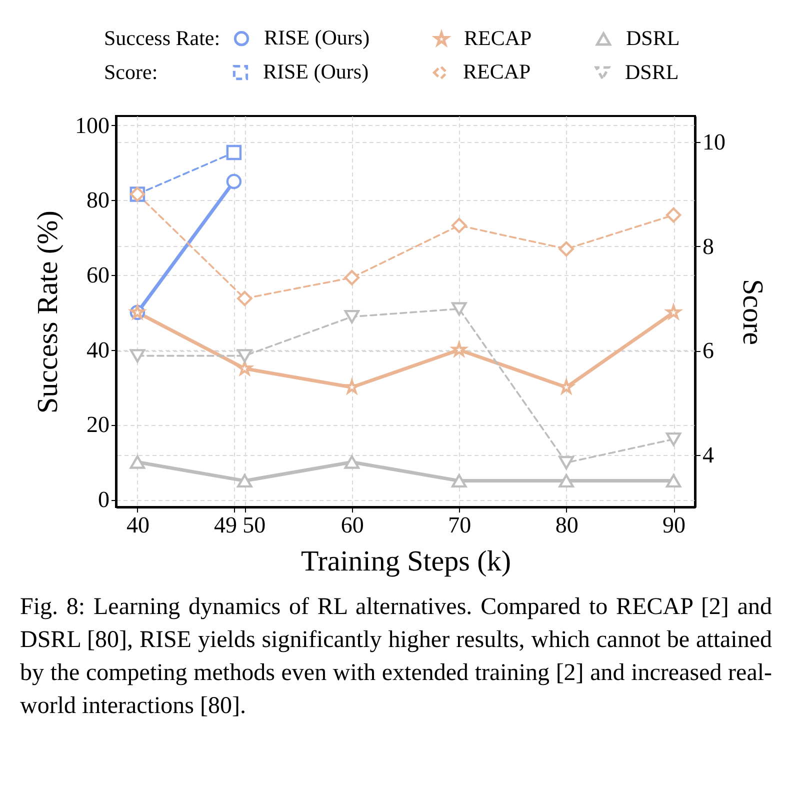 The width and height of the screenshot is (788, 799). I want to click on y2-axis-title: Score, so click(752, 312).